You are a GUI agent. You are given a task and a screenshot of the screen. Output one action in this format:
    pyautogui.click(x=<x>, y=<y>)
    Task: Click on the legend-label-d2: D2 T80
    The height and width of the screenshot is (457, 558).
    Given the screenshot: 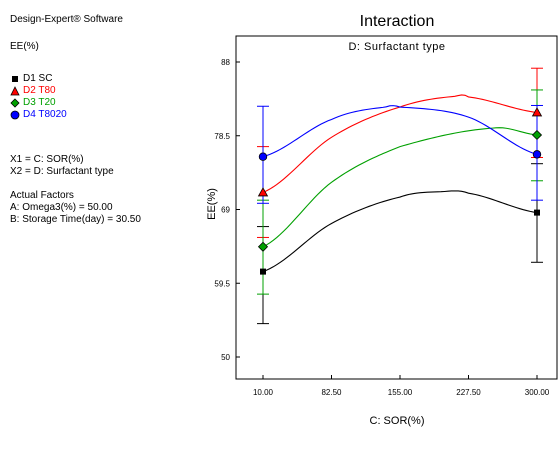 What is the action you would take?
    pyautogui.click(x=39, y=90)
    